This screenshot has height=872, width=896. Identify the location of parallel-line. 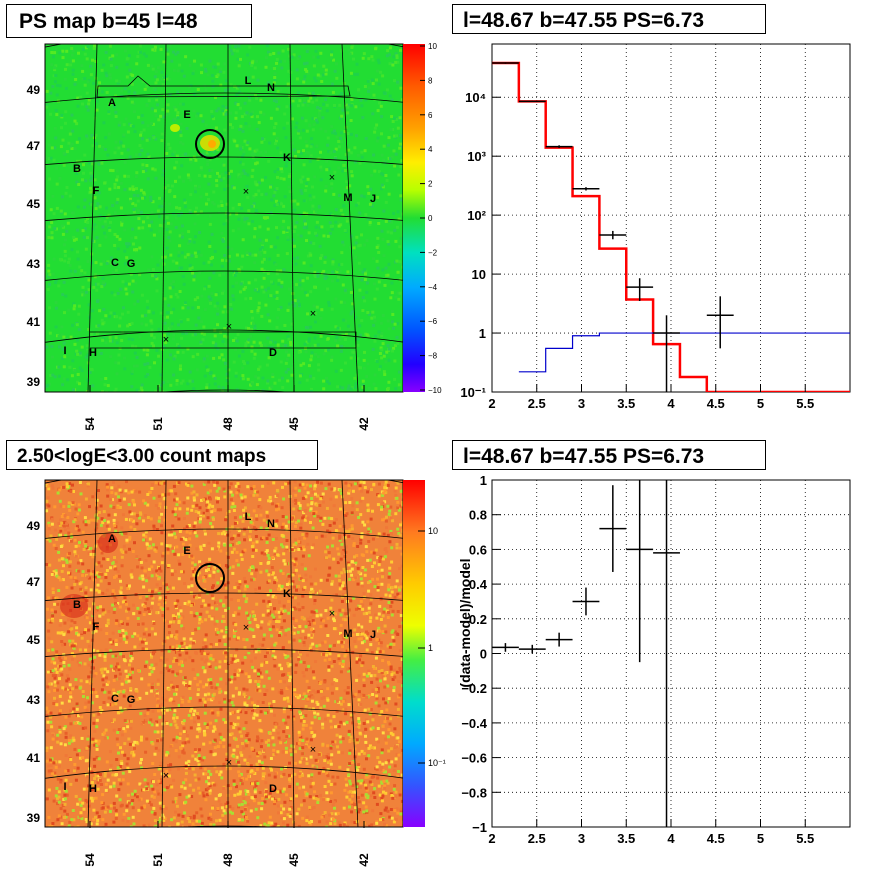
(224, 275).